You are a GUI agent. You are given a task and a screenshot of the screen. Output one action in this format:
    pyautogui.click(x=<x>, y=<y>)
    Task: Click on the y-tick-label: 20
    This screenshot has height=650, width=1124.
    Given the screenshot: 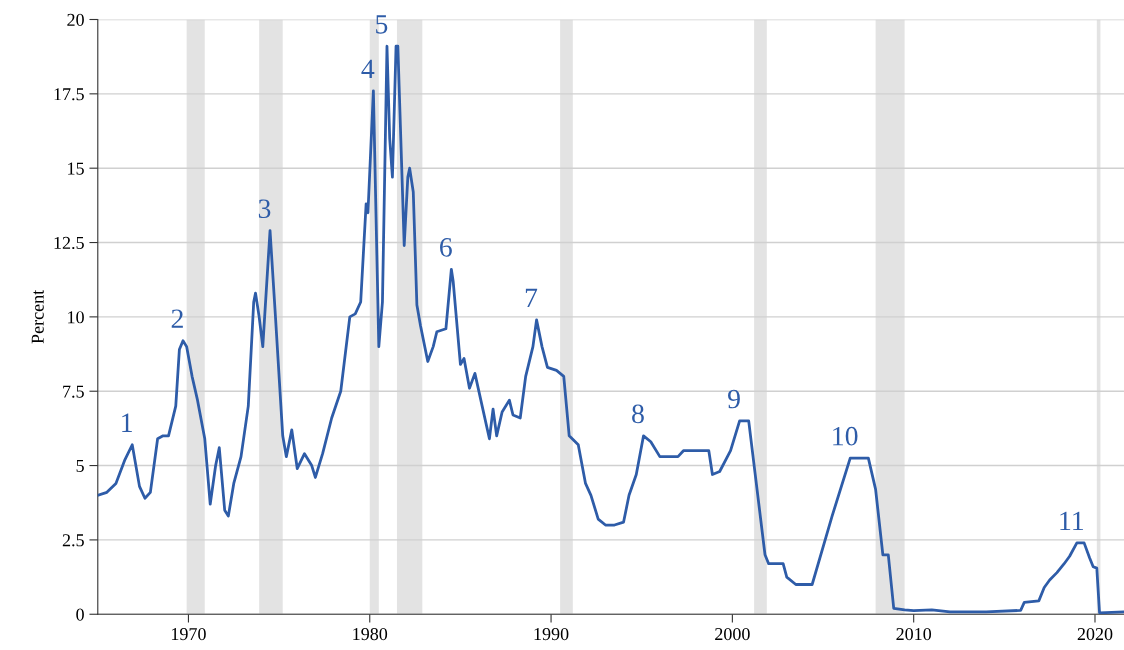 What is the action you would take?
    pyautogui.click(x=75, y=19)
    